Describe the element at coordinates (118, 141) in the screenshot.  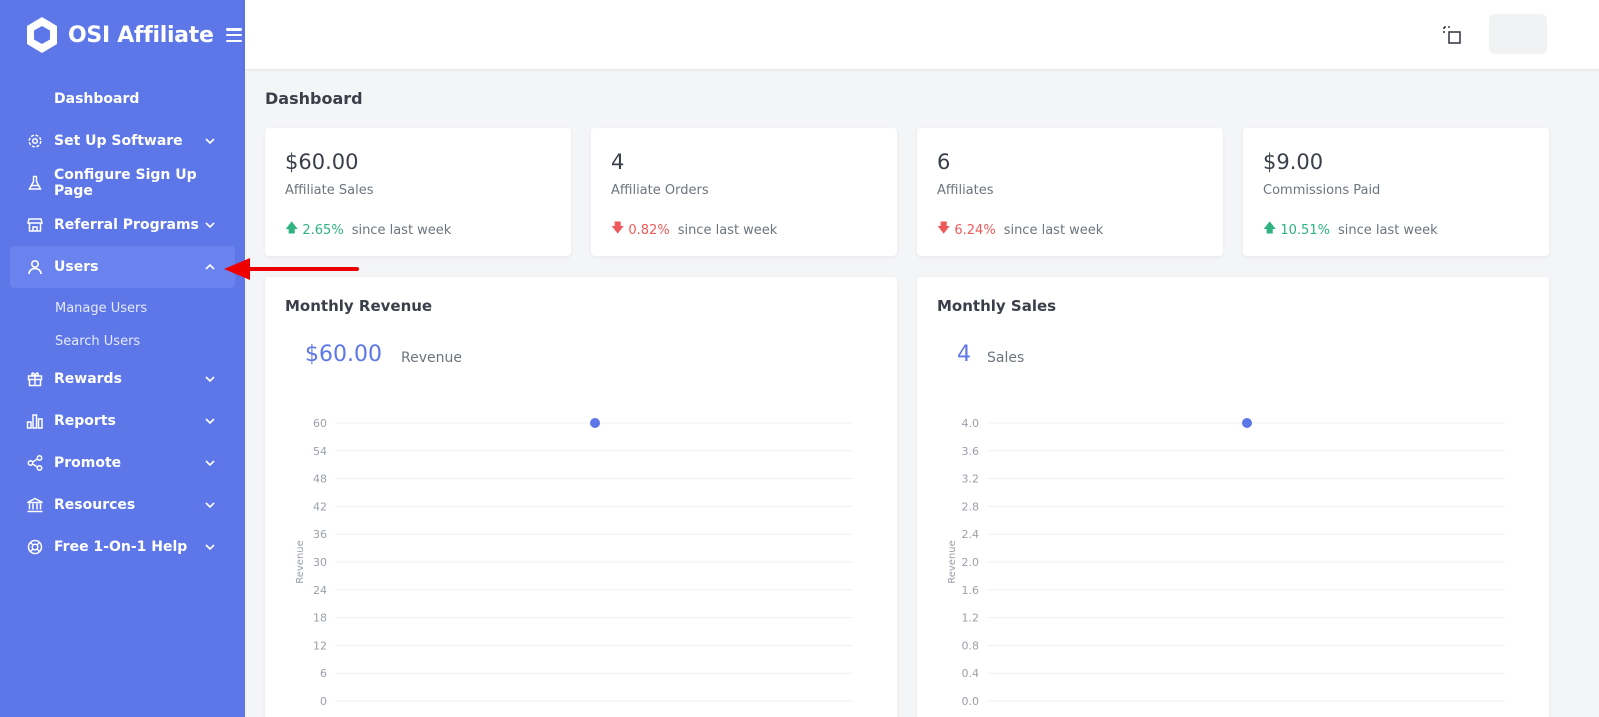
I see `sidebar-item-label: Set Up Software` at that location.